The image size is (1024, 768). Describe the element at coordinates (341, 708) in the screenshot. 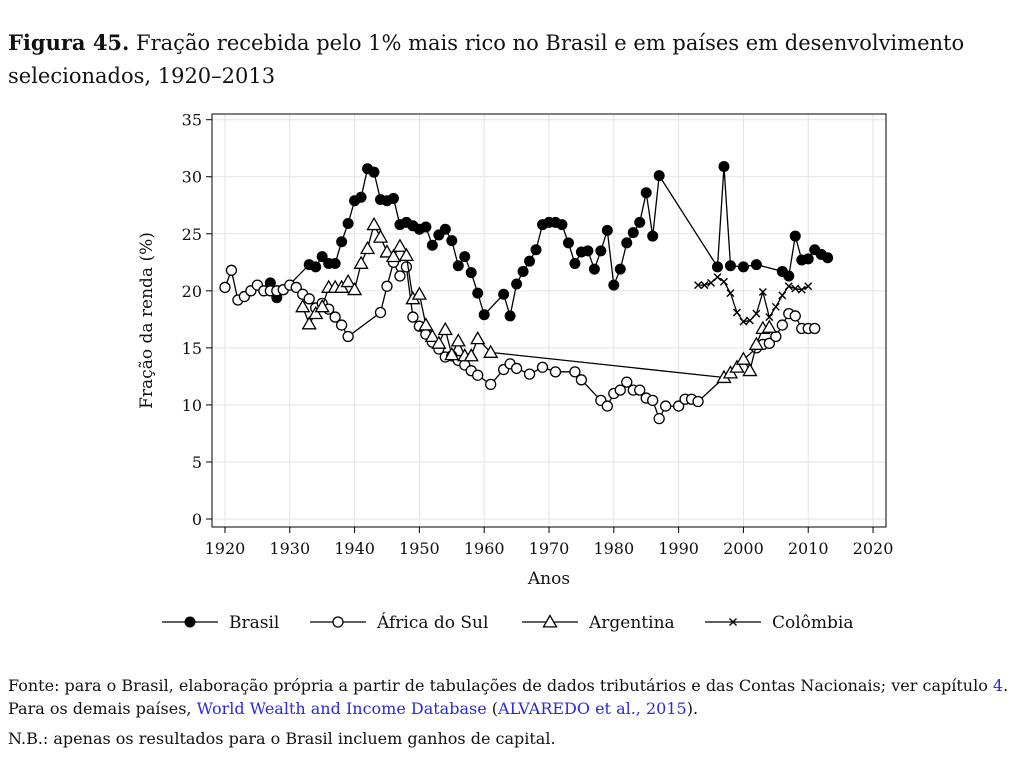

I see `database-link: World Wealth and Income Database` at that location.